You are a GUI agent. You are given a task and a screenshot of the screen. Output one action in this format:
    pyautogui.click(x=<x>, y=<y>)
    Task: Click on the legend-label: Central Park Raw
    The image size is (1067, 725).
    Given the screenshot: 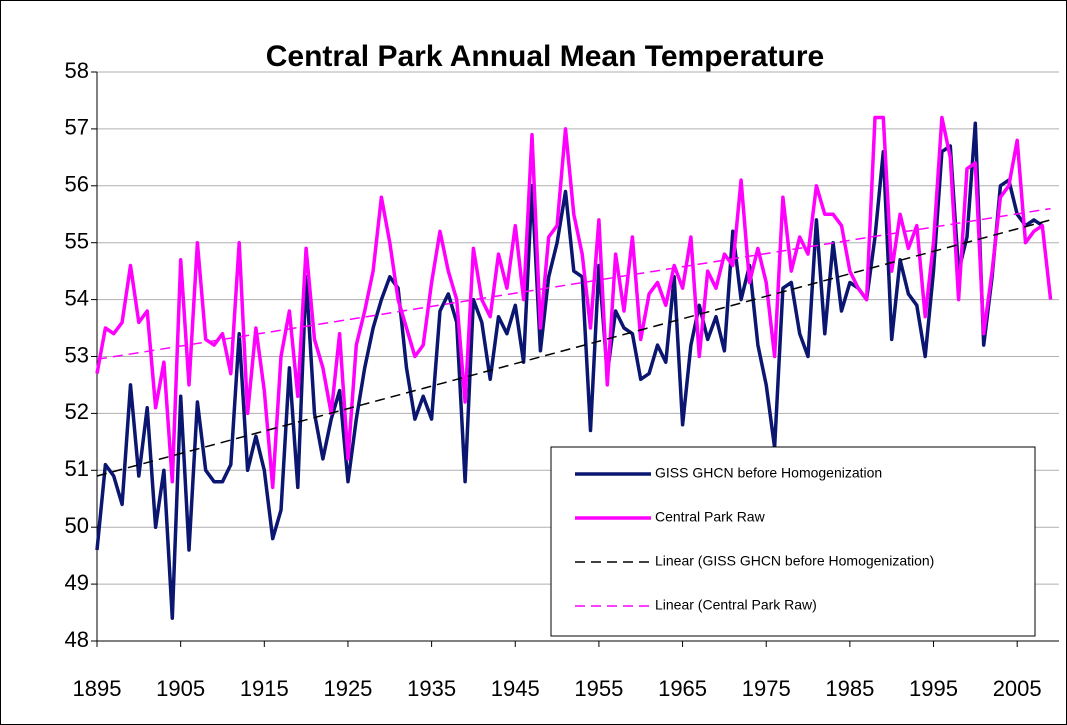 What is the action you would take?
    pyautogui.click(x=710, y=517)
    